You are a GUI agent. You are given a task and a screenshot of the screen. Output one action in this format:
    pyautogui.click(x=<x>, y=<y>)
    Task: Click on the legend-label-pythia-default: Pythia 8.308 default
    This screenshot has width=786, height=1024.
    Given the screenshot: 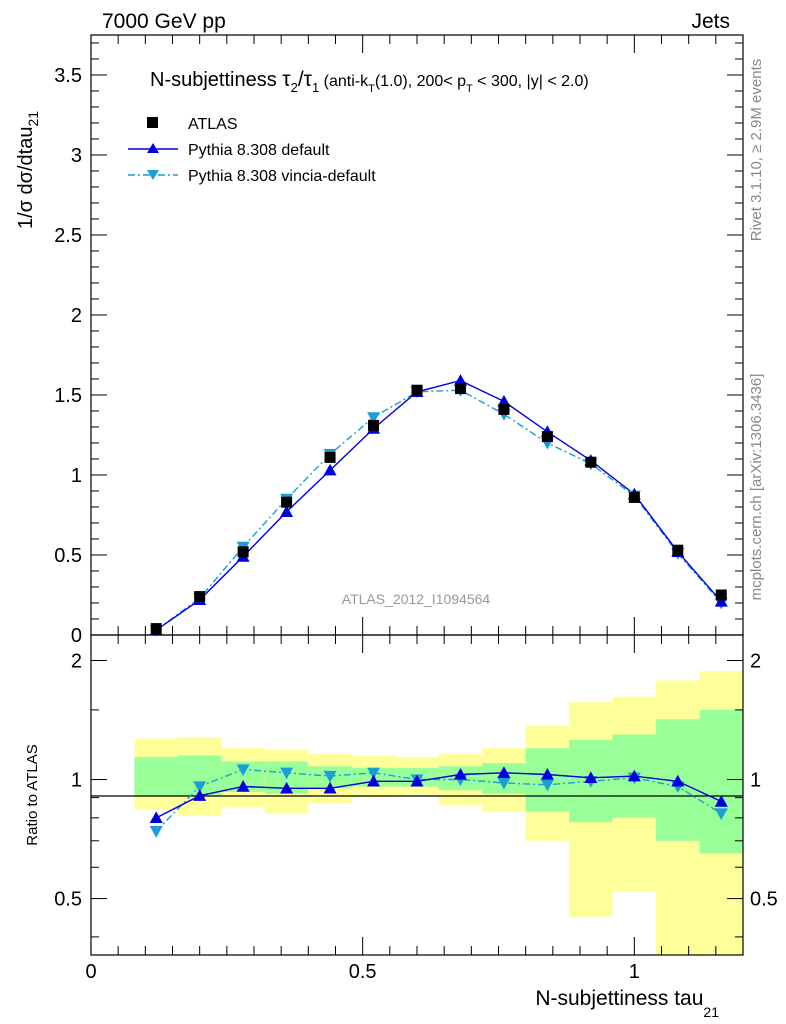 What is the action you would take?
    pyautogui.click(x=259, y=150)
    